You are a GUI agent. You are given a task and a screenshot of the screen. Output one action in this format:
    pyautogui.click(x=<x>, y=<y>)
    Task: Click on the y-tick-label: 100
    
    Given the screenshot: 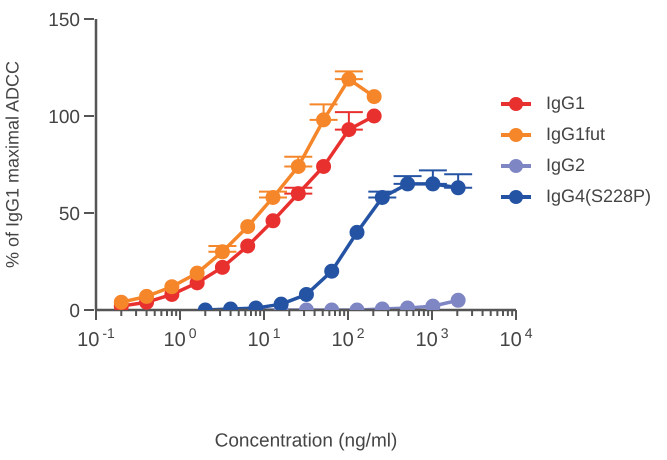 What is the action you would take?
    pyautogui.click(x=64, y=117)
    